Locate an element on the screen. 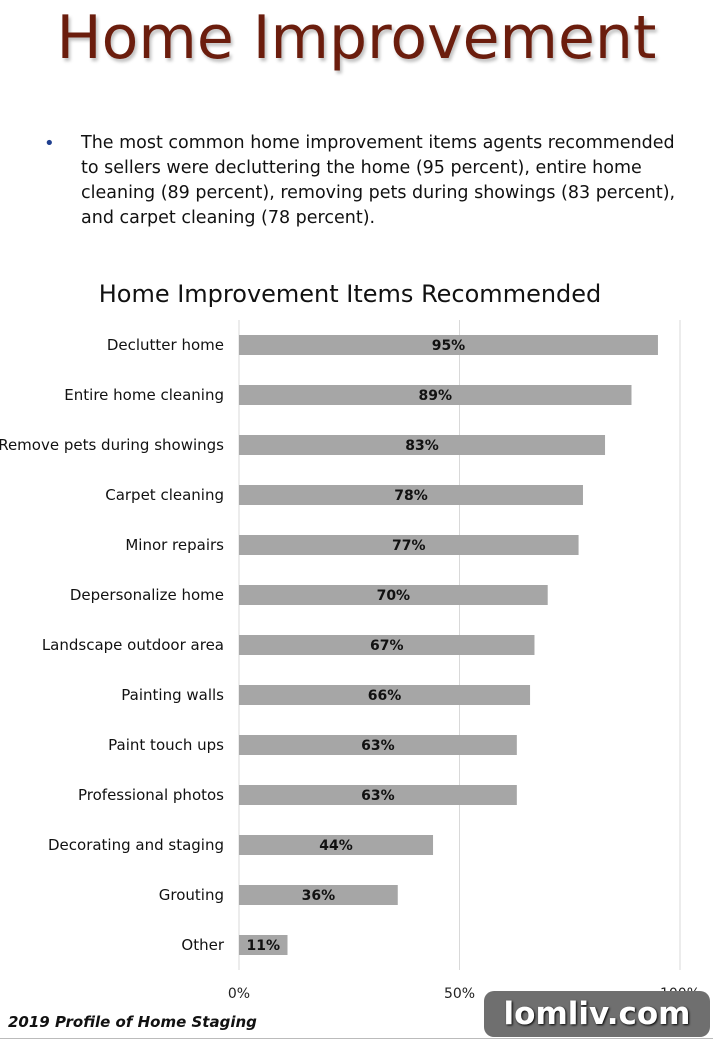 The width and height of the screenshot is (713, 1042). data-label: 77% is located at coordinates (409, 546).